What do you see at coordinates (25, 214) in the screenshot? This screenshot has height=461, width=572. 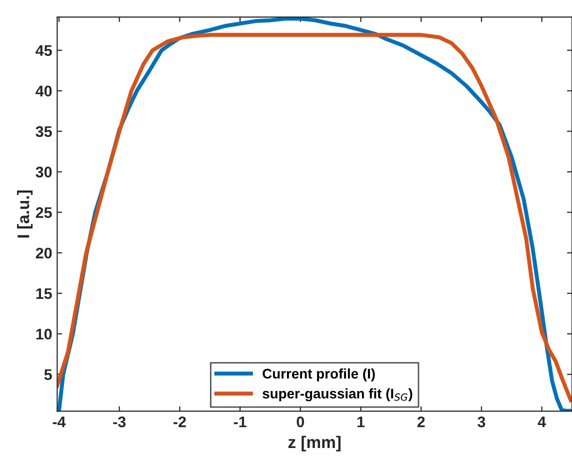 I see `y-axis-title: I [a.u.]` at bounding box center [25, 214].